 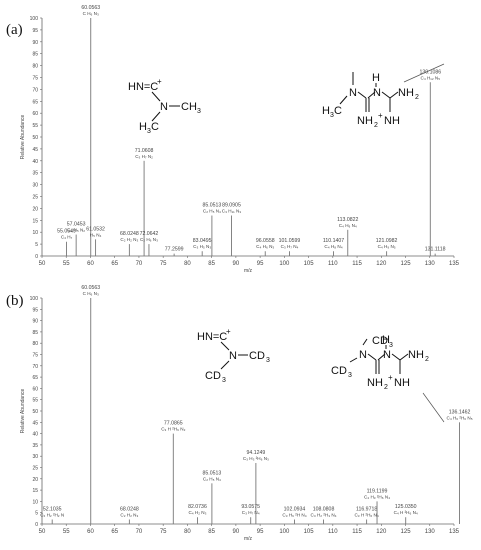 I want to click on y-tick-label: 80, so click(x=35, y=344).